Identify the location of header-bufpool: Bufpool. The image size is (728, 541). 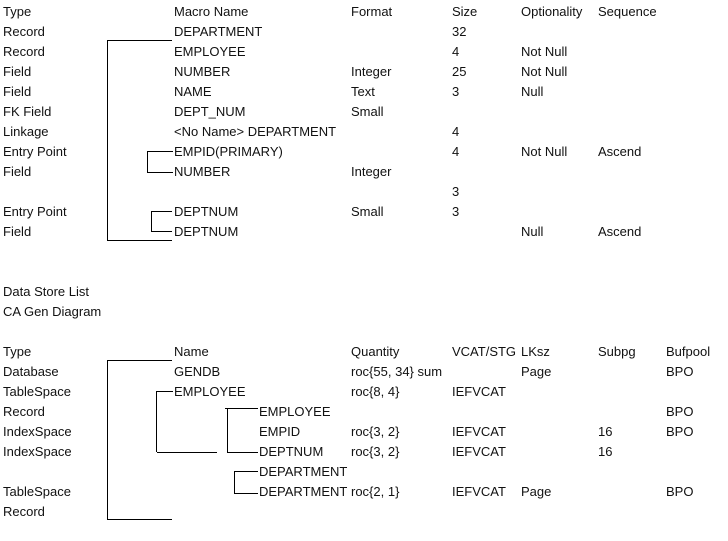
(688, 351).